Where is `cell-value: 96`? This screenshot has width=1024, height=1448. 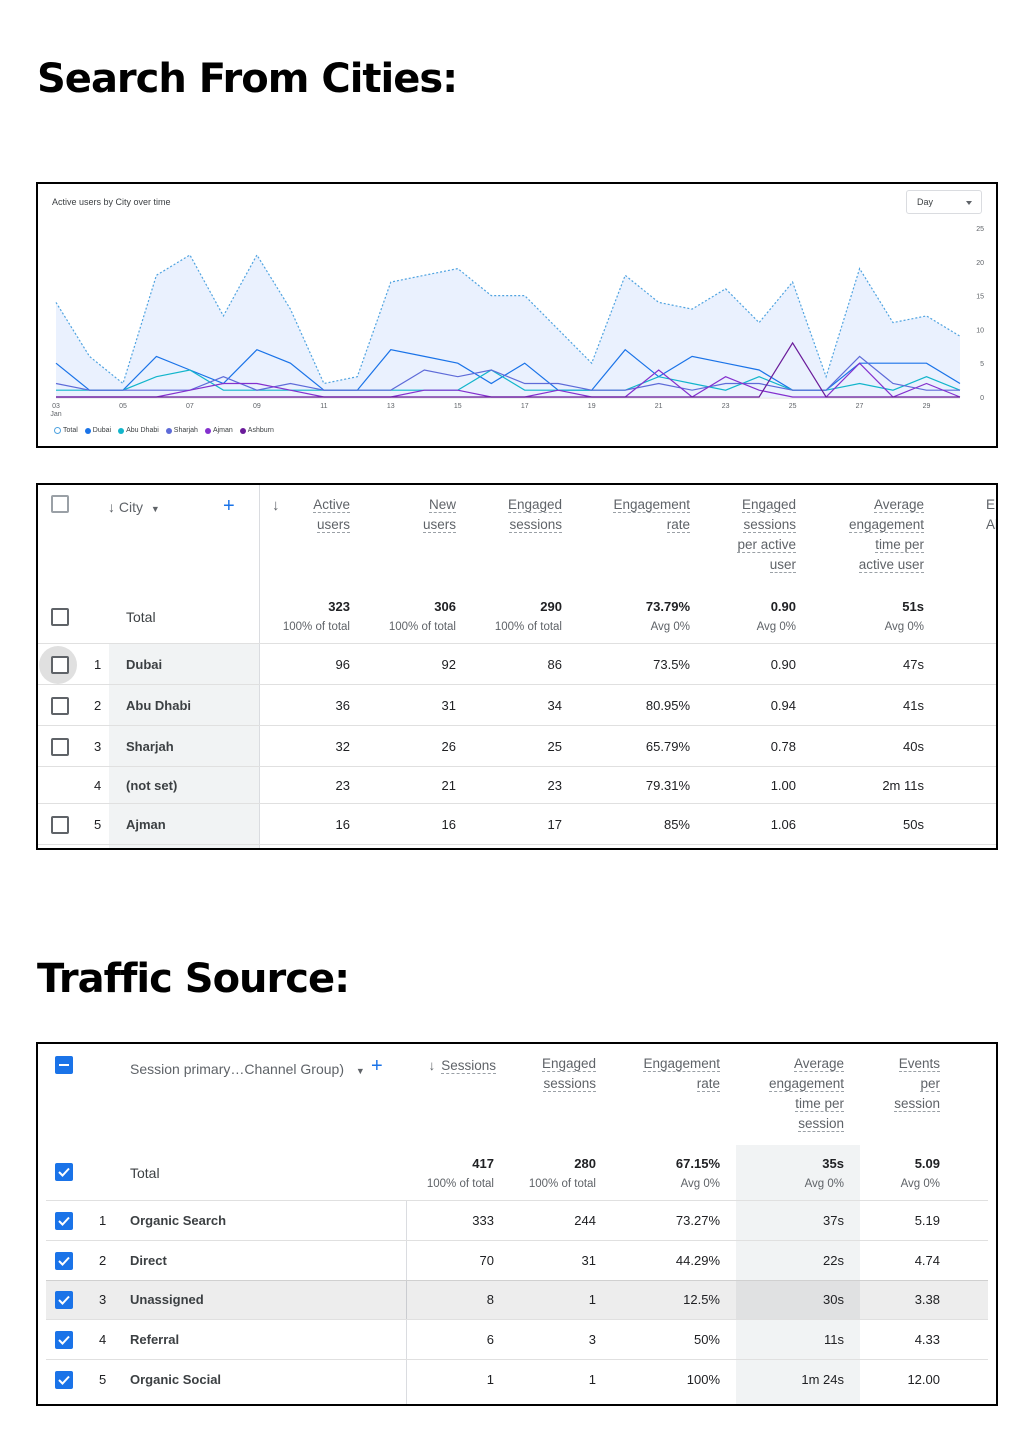
cell-value: 96 is located at coordinates (342, 664).